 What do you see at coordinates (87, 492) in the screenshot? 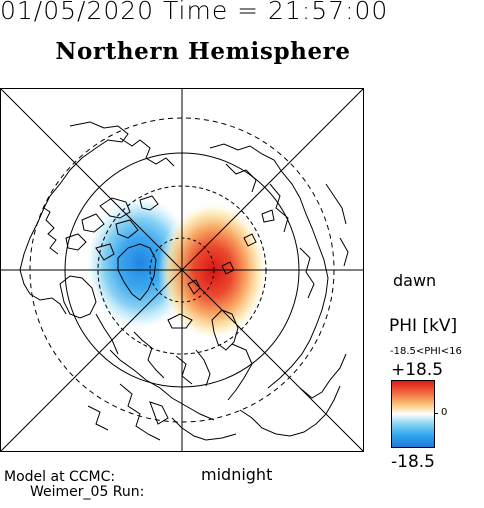
I see `run-label: Weimer_05 Run:` at bounding box center [87, 492].